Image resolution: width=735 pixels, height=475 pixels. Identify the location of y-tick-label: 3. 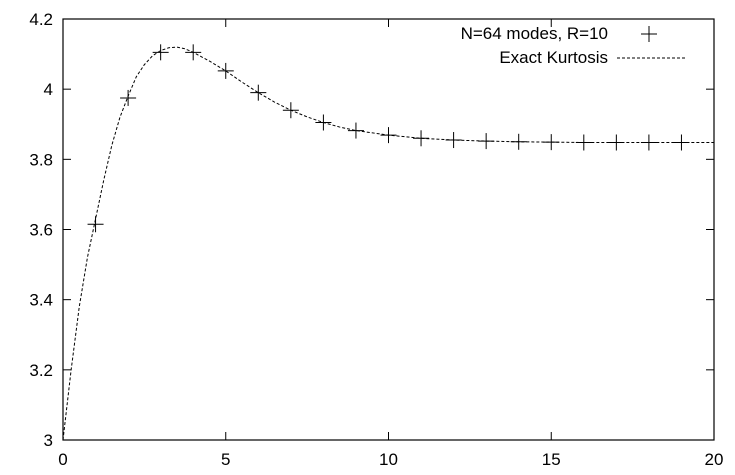
(48, 440).